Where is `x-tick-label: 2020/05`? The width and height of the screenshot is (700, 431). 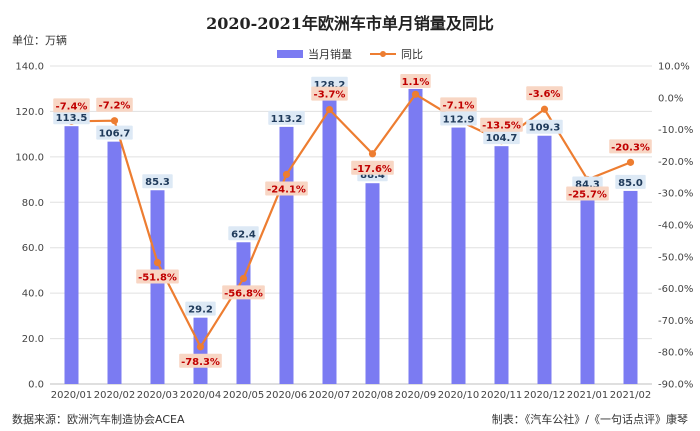
x-tick-label: 2020/05 is located at coordinates (244, 395).